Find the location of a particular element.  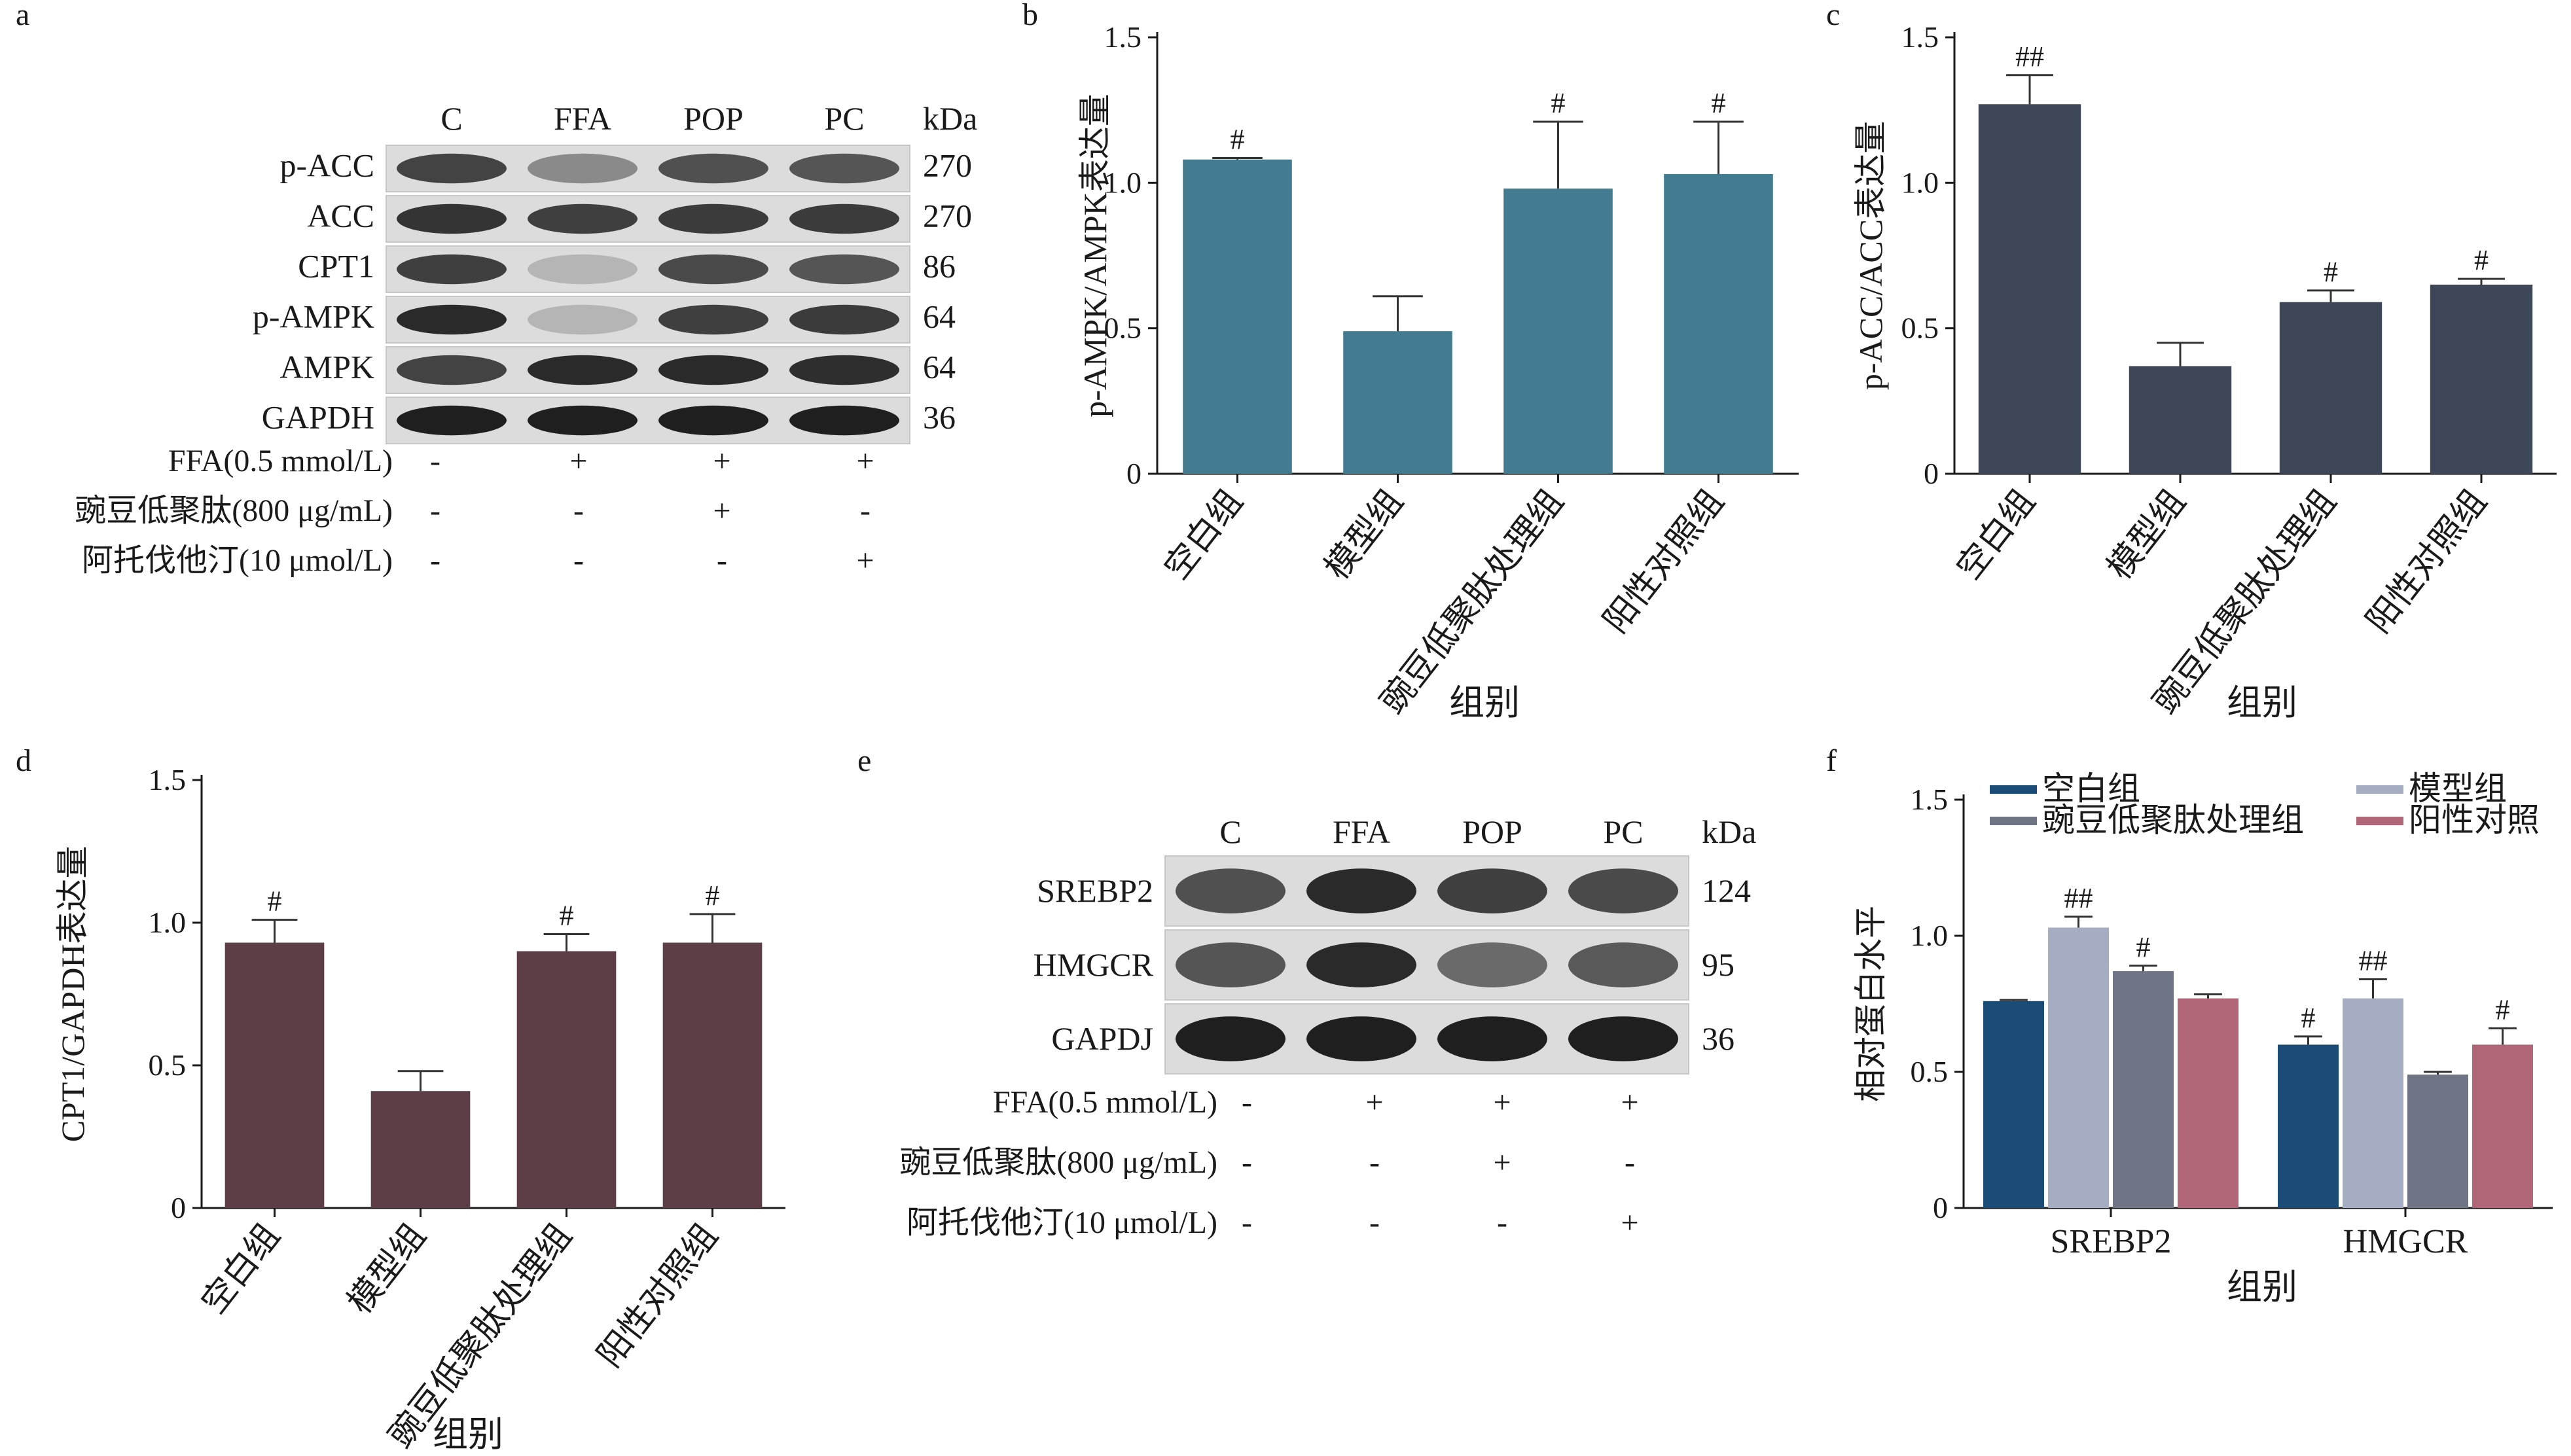

x-category-label: SREBP2 is located at coordinates (2111, 1241).